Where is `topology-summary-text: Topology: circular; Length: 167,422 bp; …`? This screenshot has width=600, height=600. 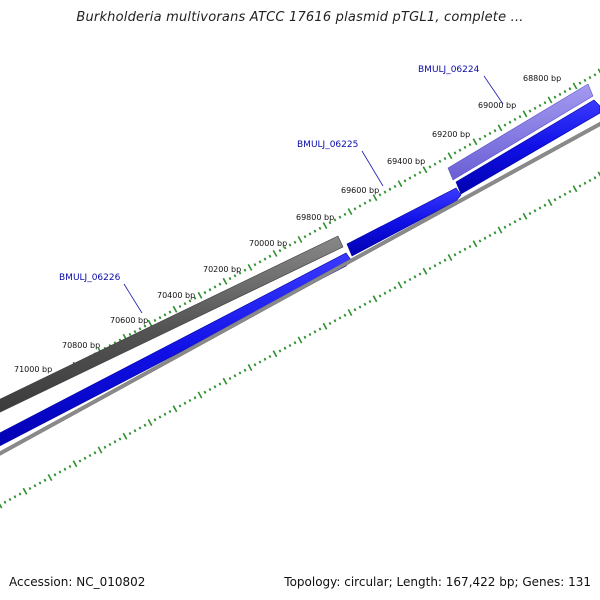
topology-summary-text: Topology: circular; Length: 167,422 bp; … is located at coordinates (437, 582).